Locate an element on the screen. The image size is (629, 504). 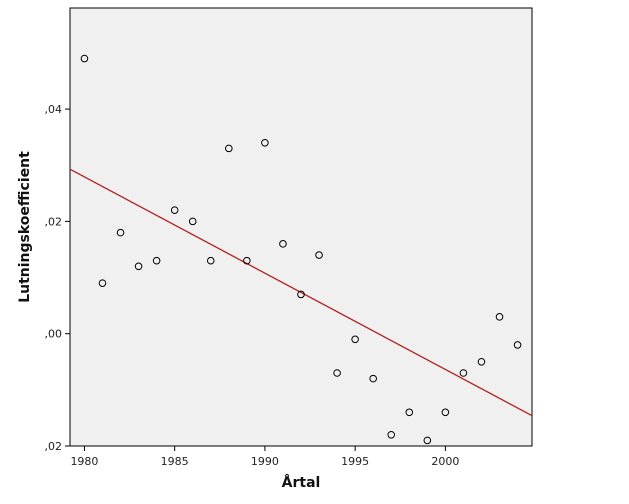
y-axis: ,02 ,00 ,02 ,04 is located at coordinates (57, 278).